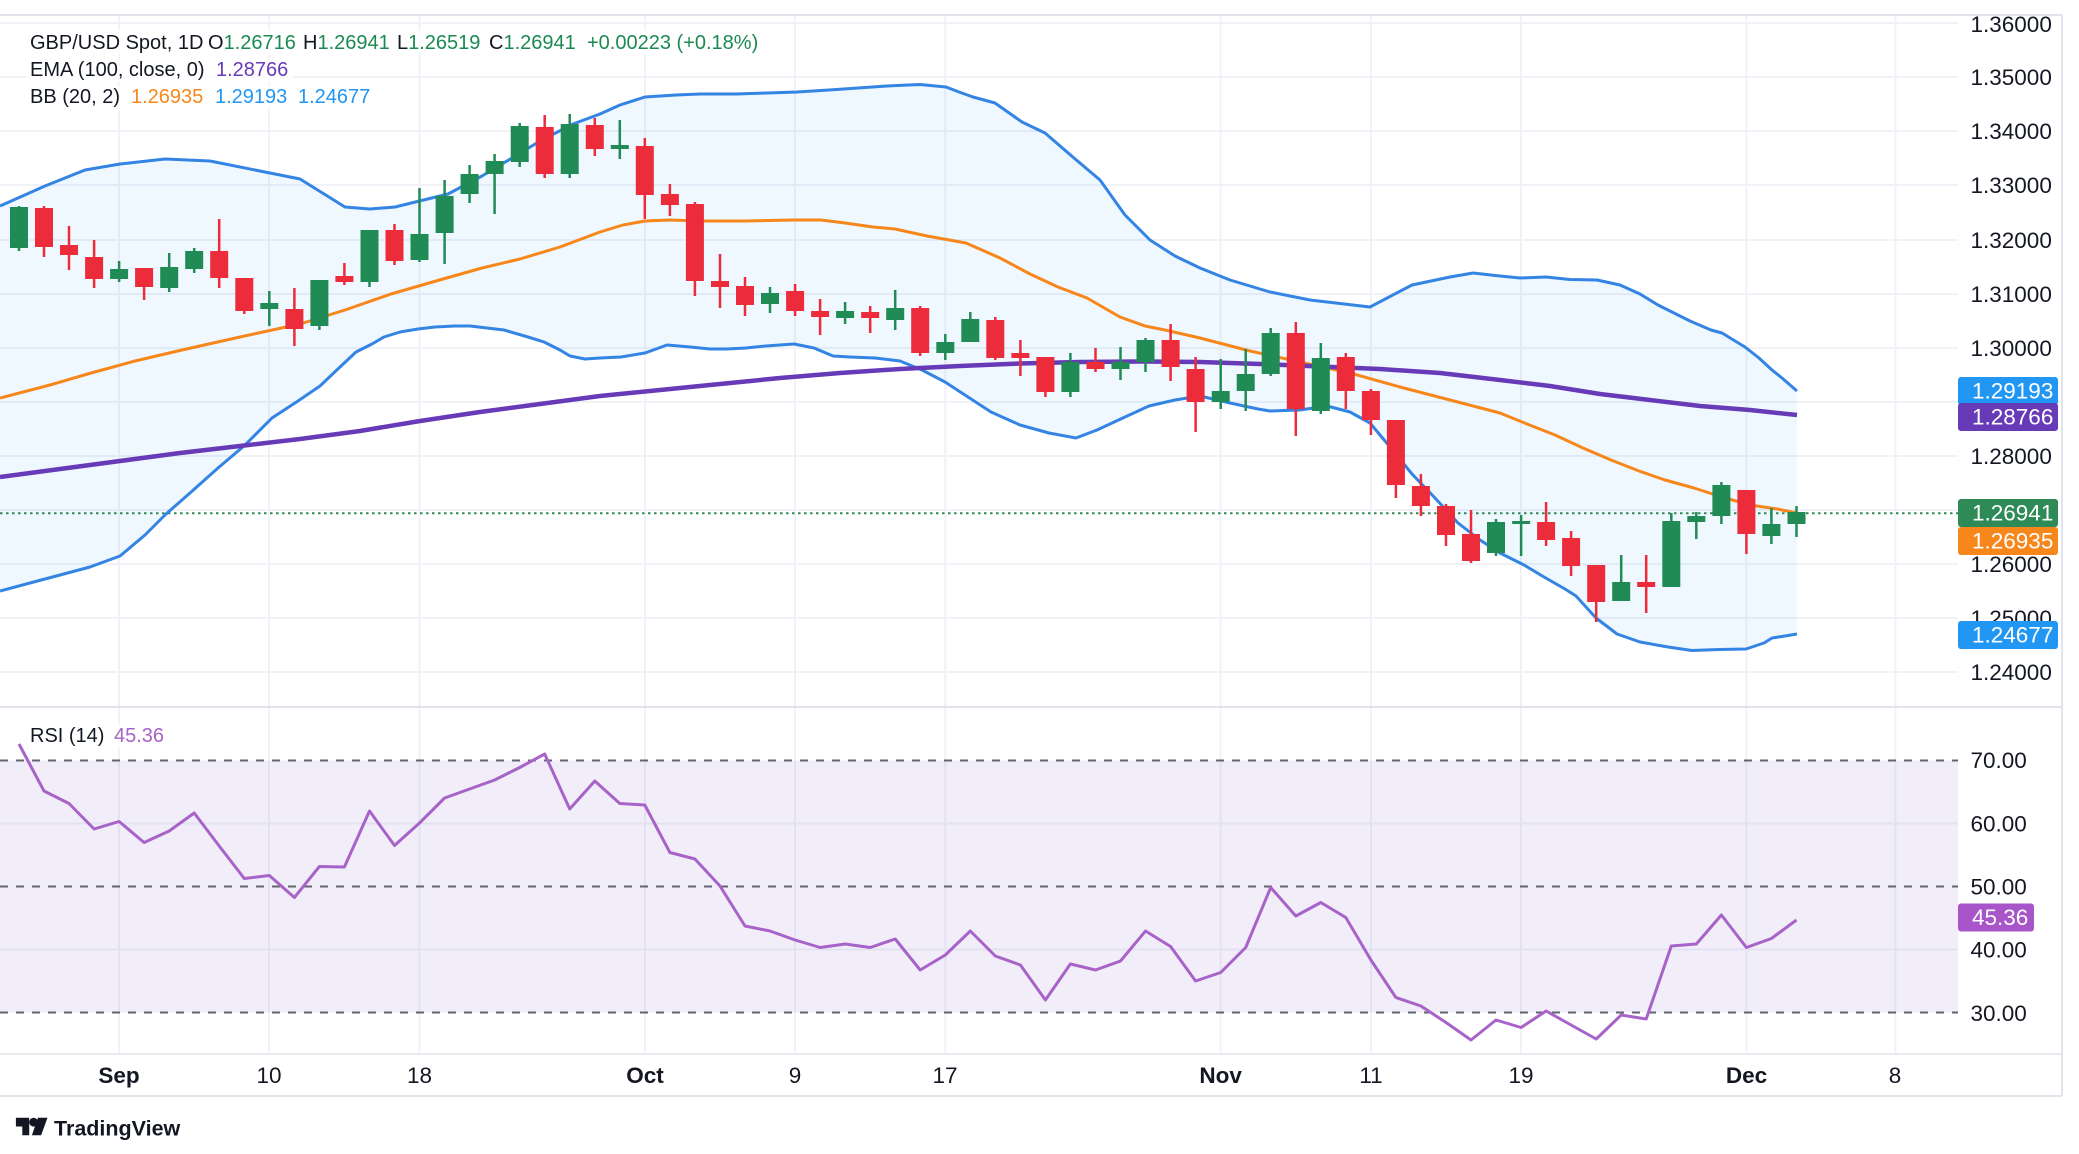 The height and width of the screenshot is (1154, 2079). Describe the element at coordinates (117, 1129) in the screenshot. I see `svg-text: TradingView` at that location.